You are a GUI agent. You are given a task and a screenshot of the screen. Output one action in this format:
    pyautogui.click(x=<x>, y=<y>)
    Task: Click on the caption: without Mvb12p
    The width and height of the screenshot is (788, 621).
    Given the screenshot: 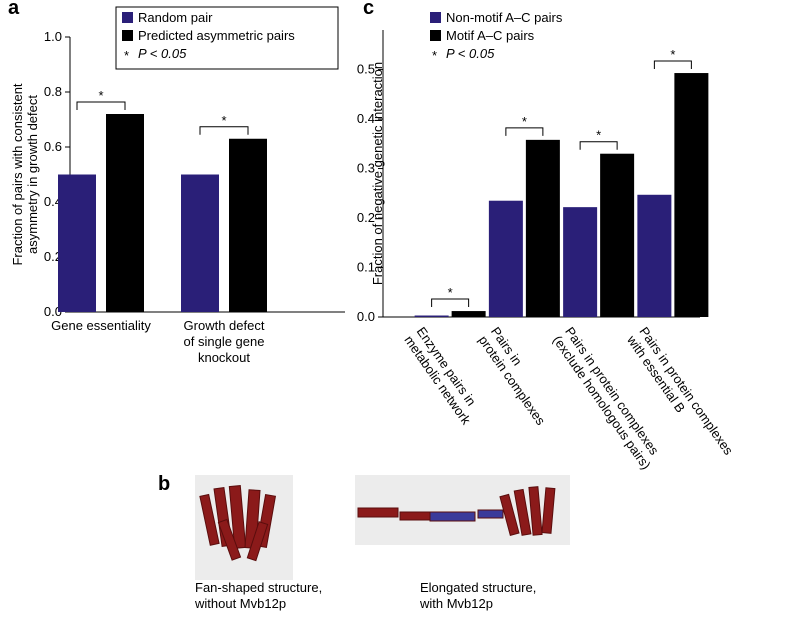 What is the action you would take?
    pyautogui.click(x=240, y=603)
    